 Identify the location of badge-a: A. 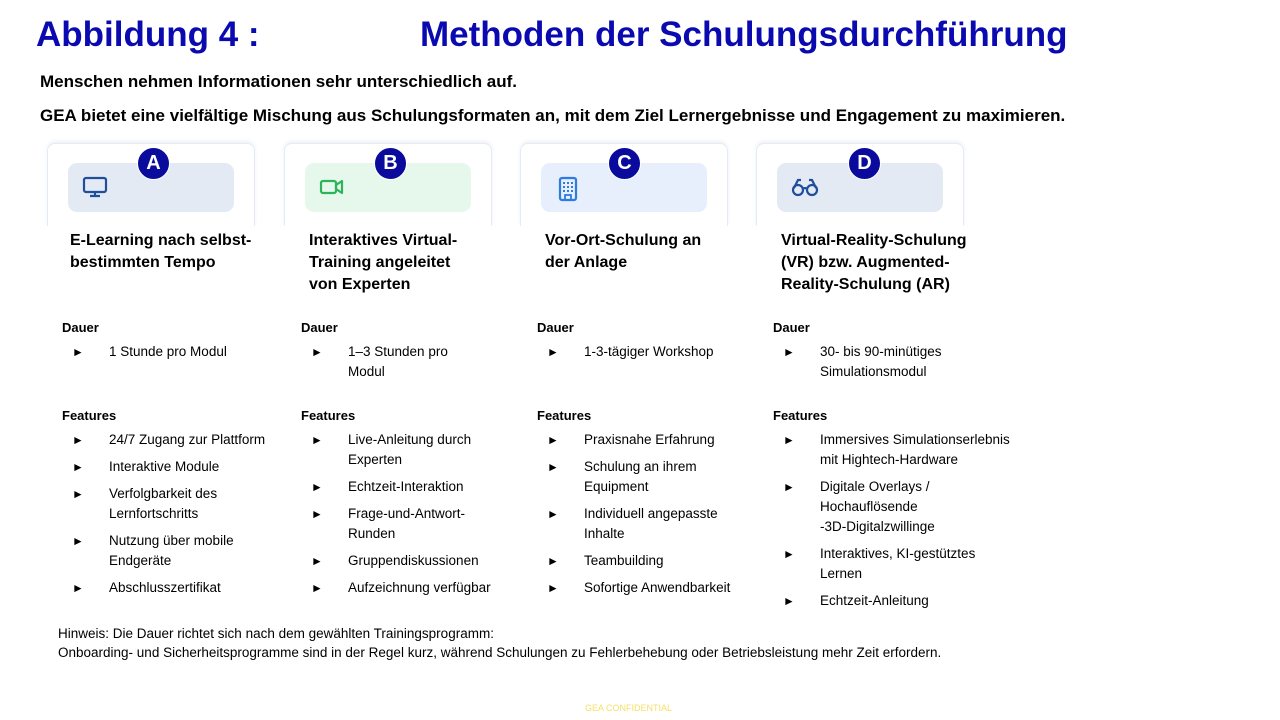
(153, 163).